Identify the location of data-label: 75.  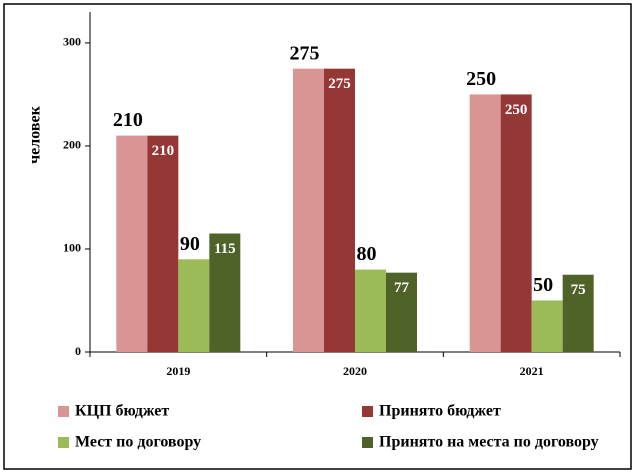
(578, 290).